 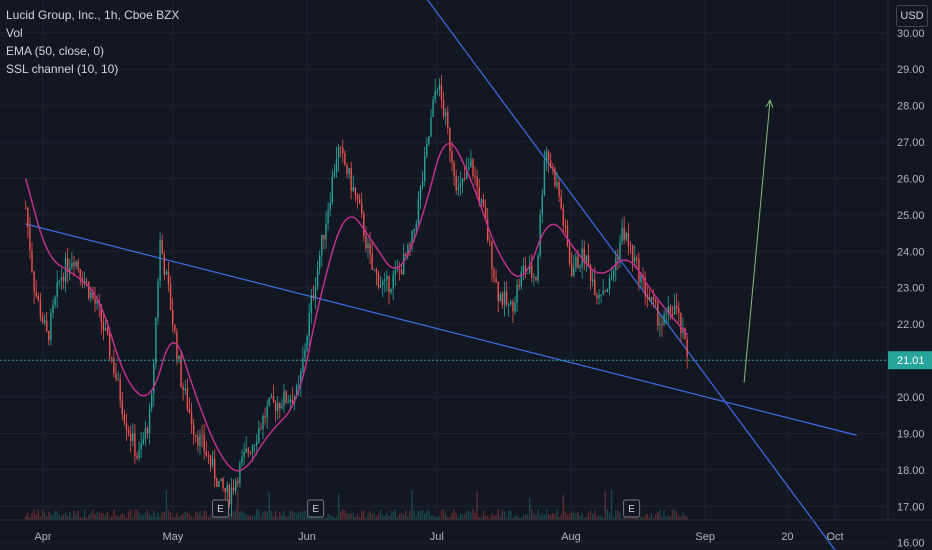 What do you see at coordinates (55, 51) in the screenshot?
I see `ema-indicator-label: EMA (50, close, 0)` at bounding box center [55, 51].